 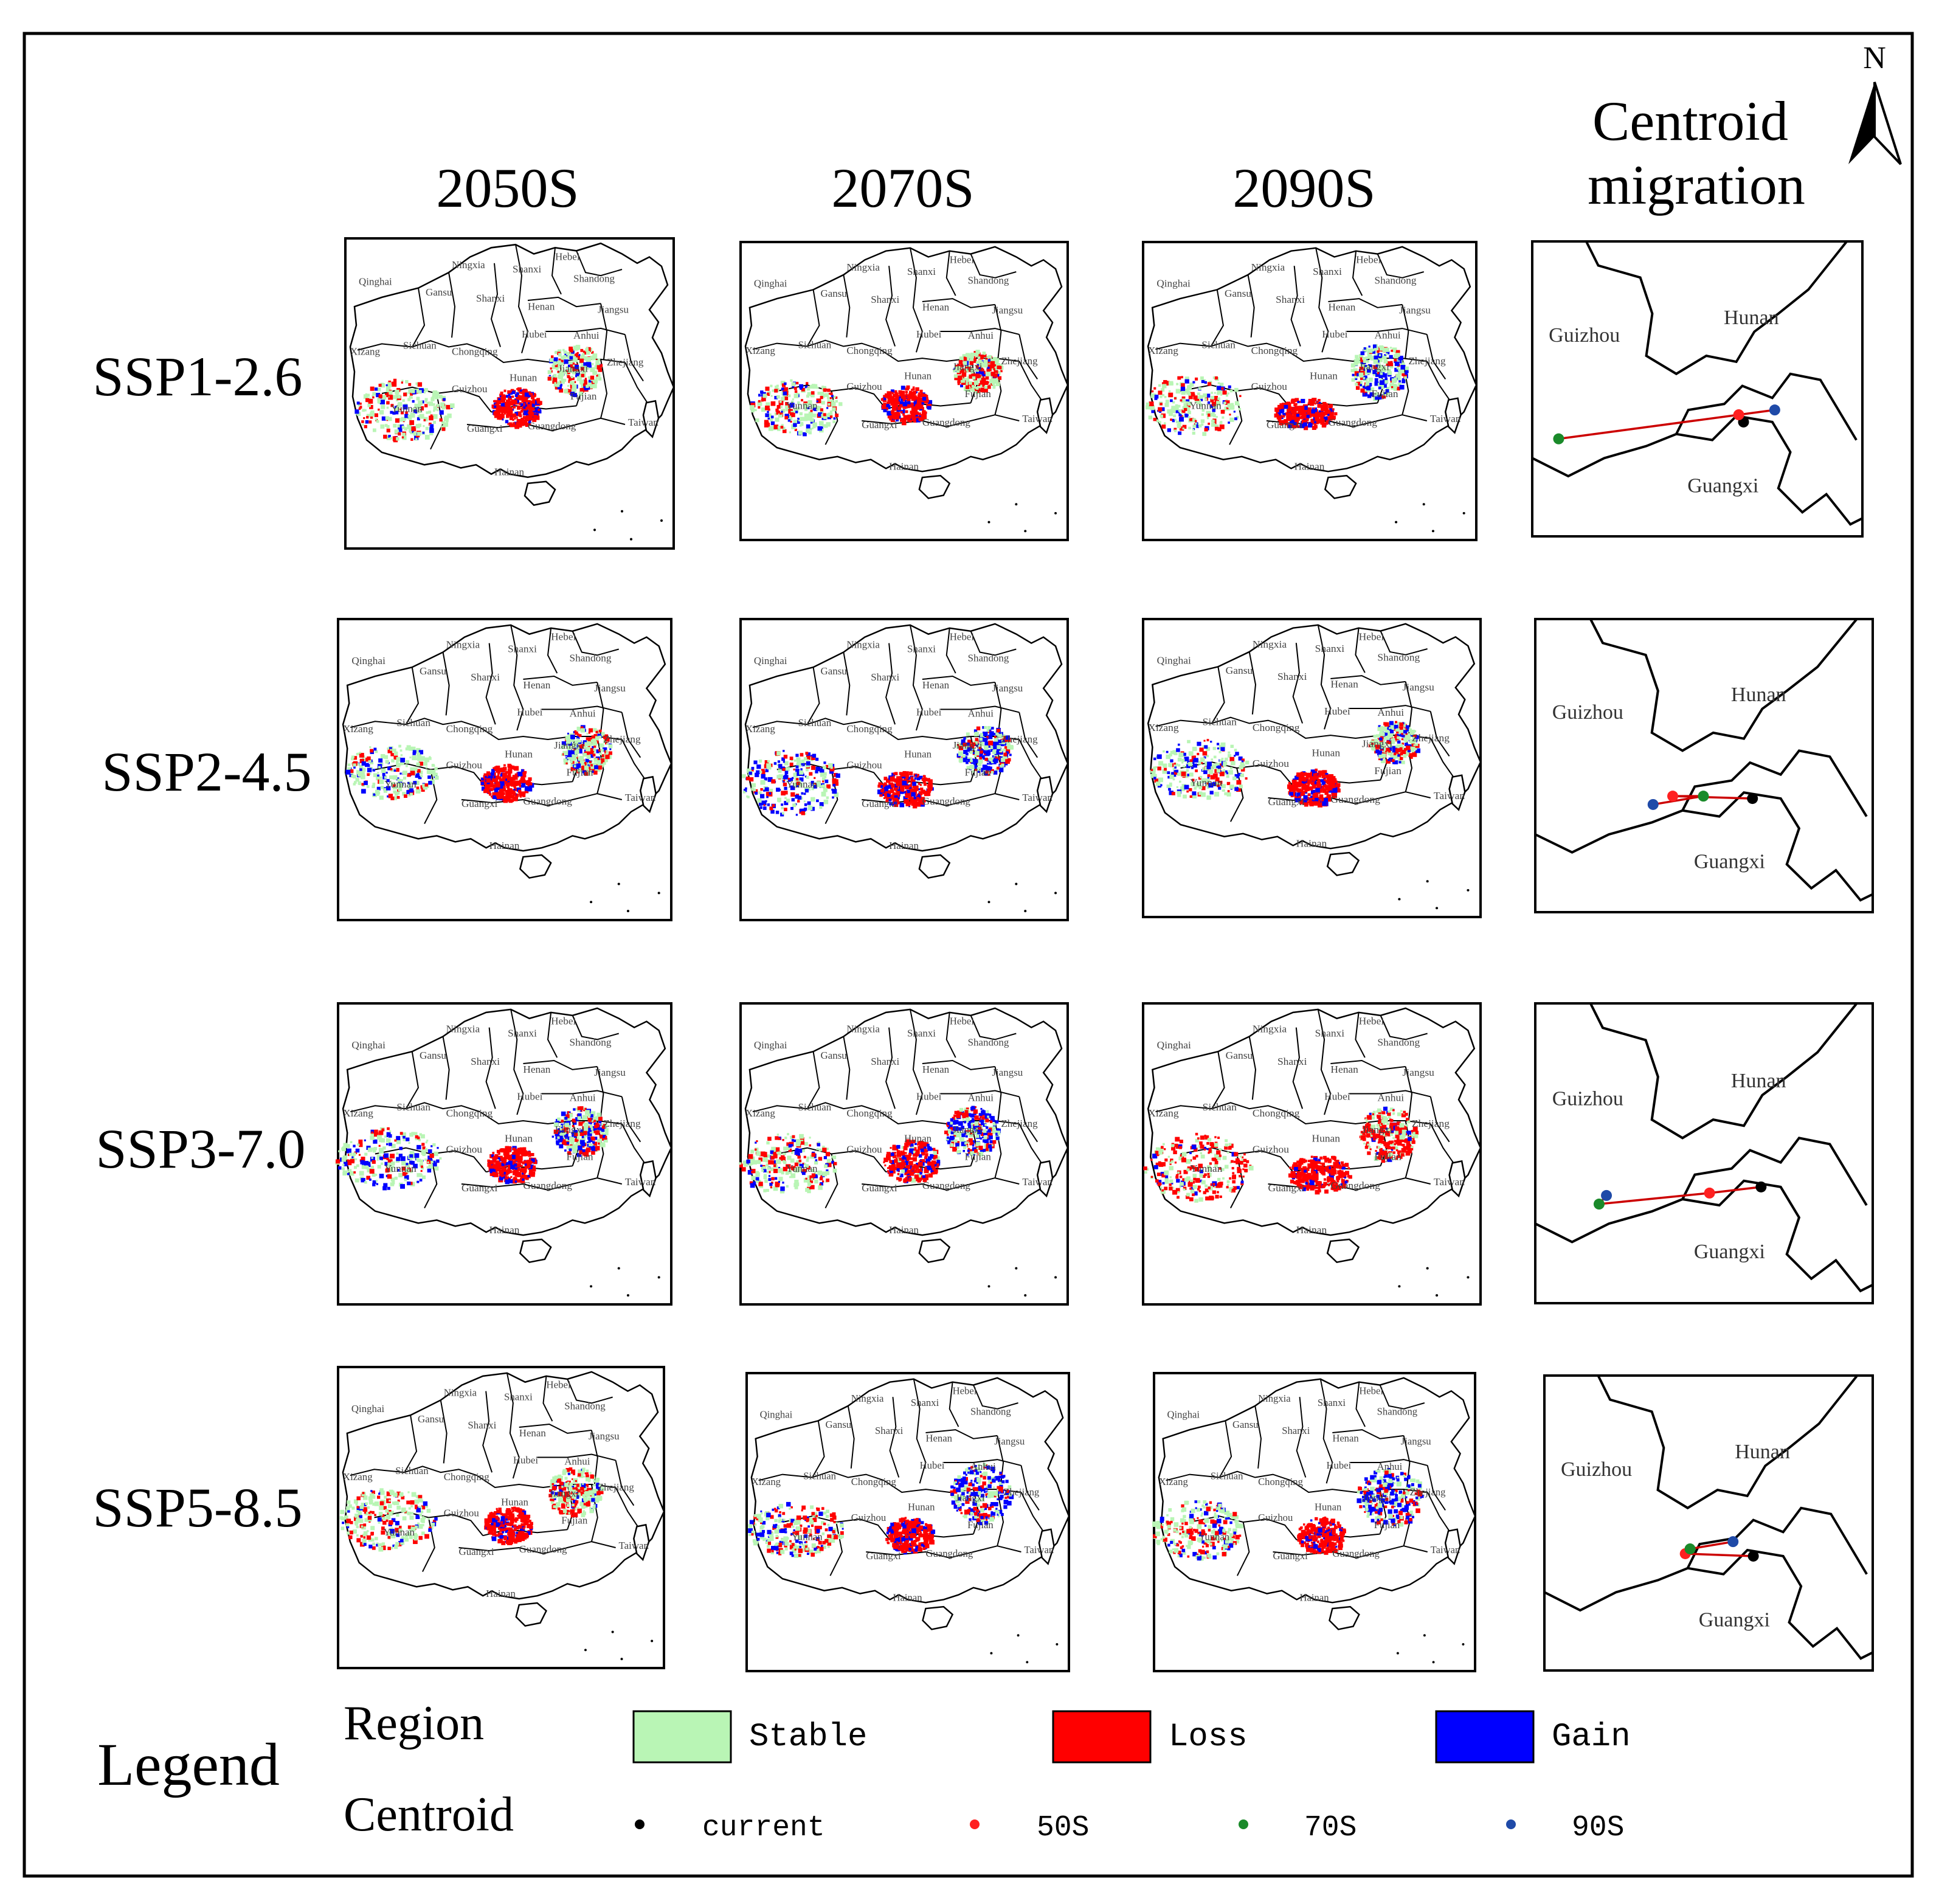 What do you see at coordinates (978, 394) in the screenshot?
I see `province-label-fujian: Fujian` at bounding box center [978, 394].